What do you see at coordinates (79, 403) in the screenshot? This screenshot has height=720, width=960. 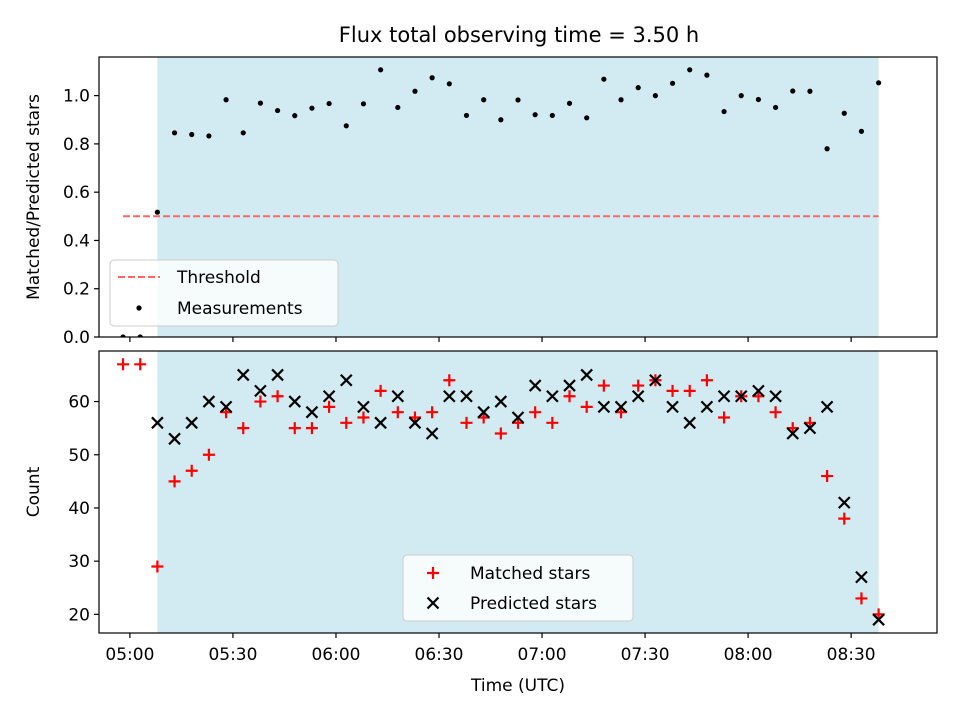 I see `bottom-y-tick-label: 60` at bounding box center [79, 403].